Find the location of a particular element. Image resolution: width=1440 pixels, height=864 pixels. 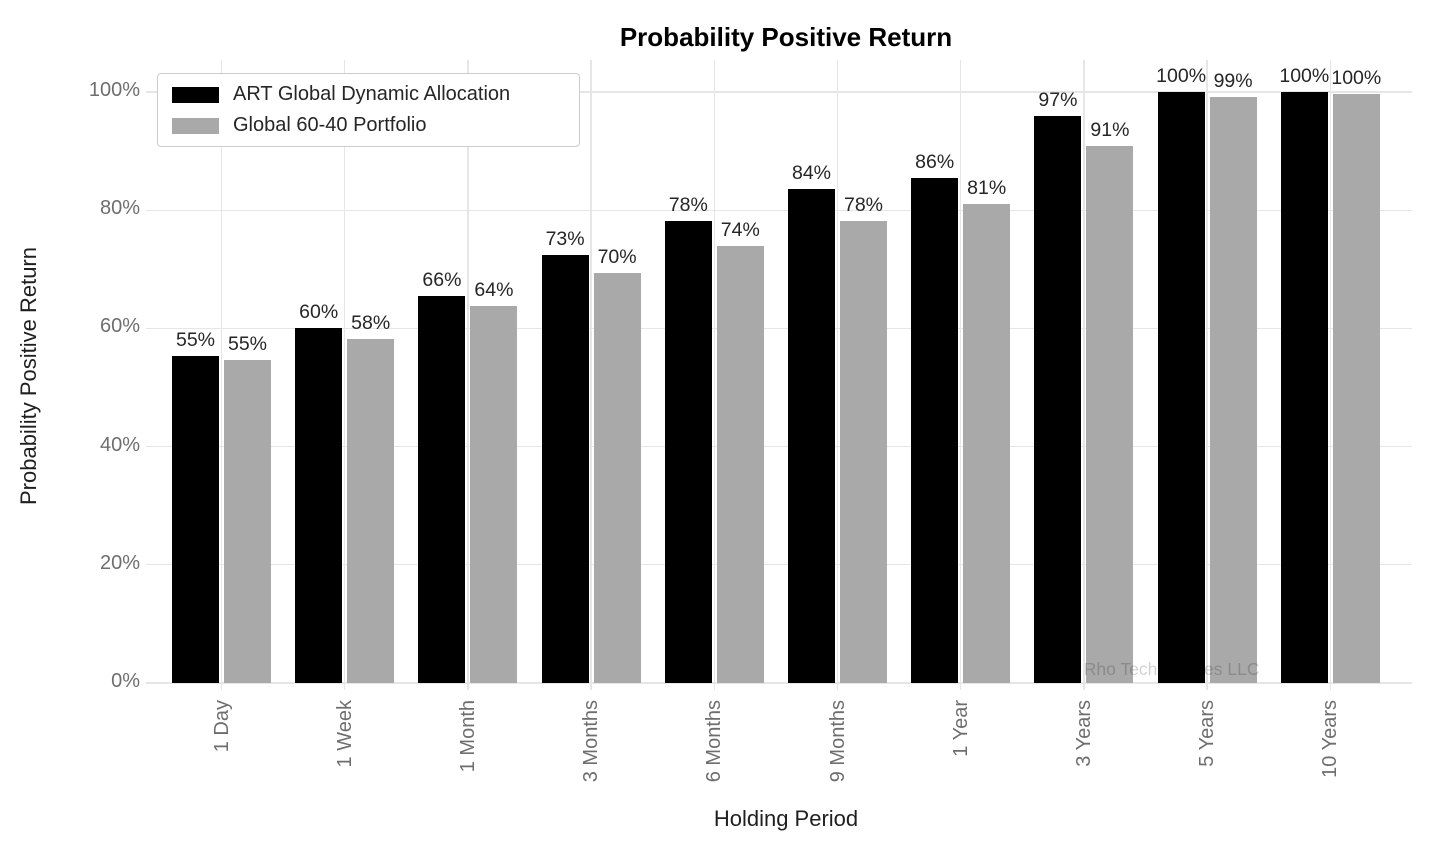

bar-value-label: 58% is located at coordinates (371, 323).